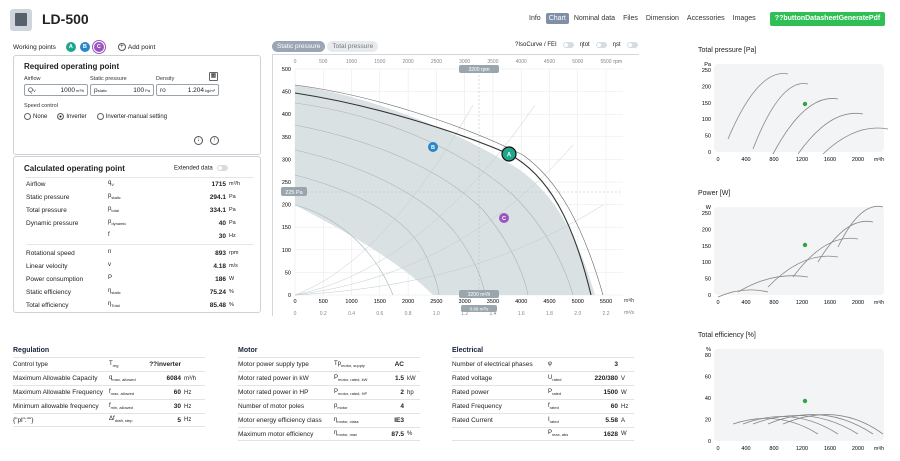  Describe the element at coordinates (521, 314) in the screenshot. I see `x2-tick-label: 1.6` at that location.